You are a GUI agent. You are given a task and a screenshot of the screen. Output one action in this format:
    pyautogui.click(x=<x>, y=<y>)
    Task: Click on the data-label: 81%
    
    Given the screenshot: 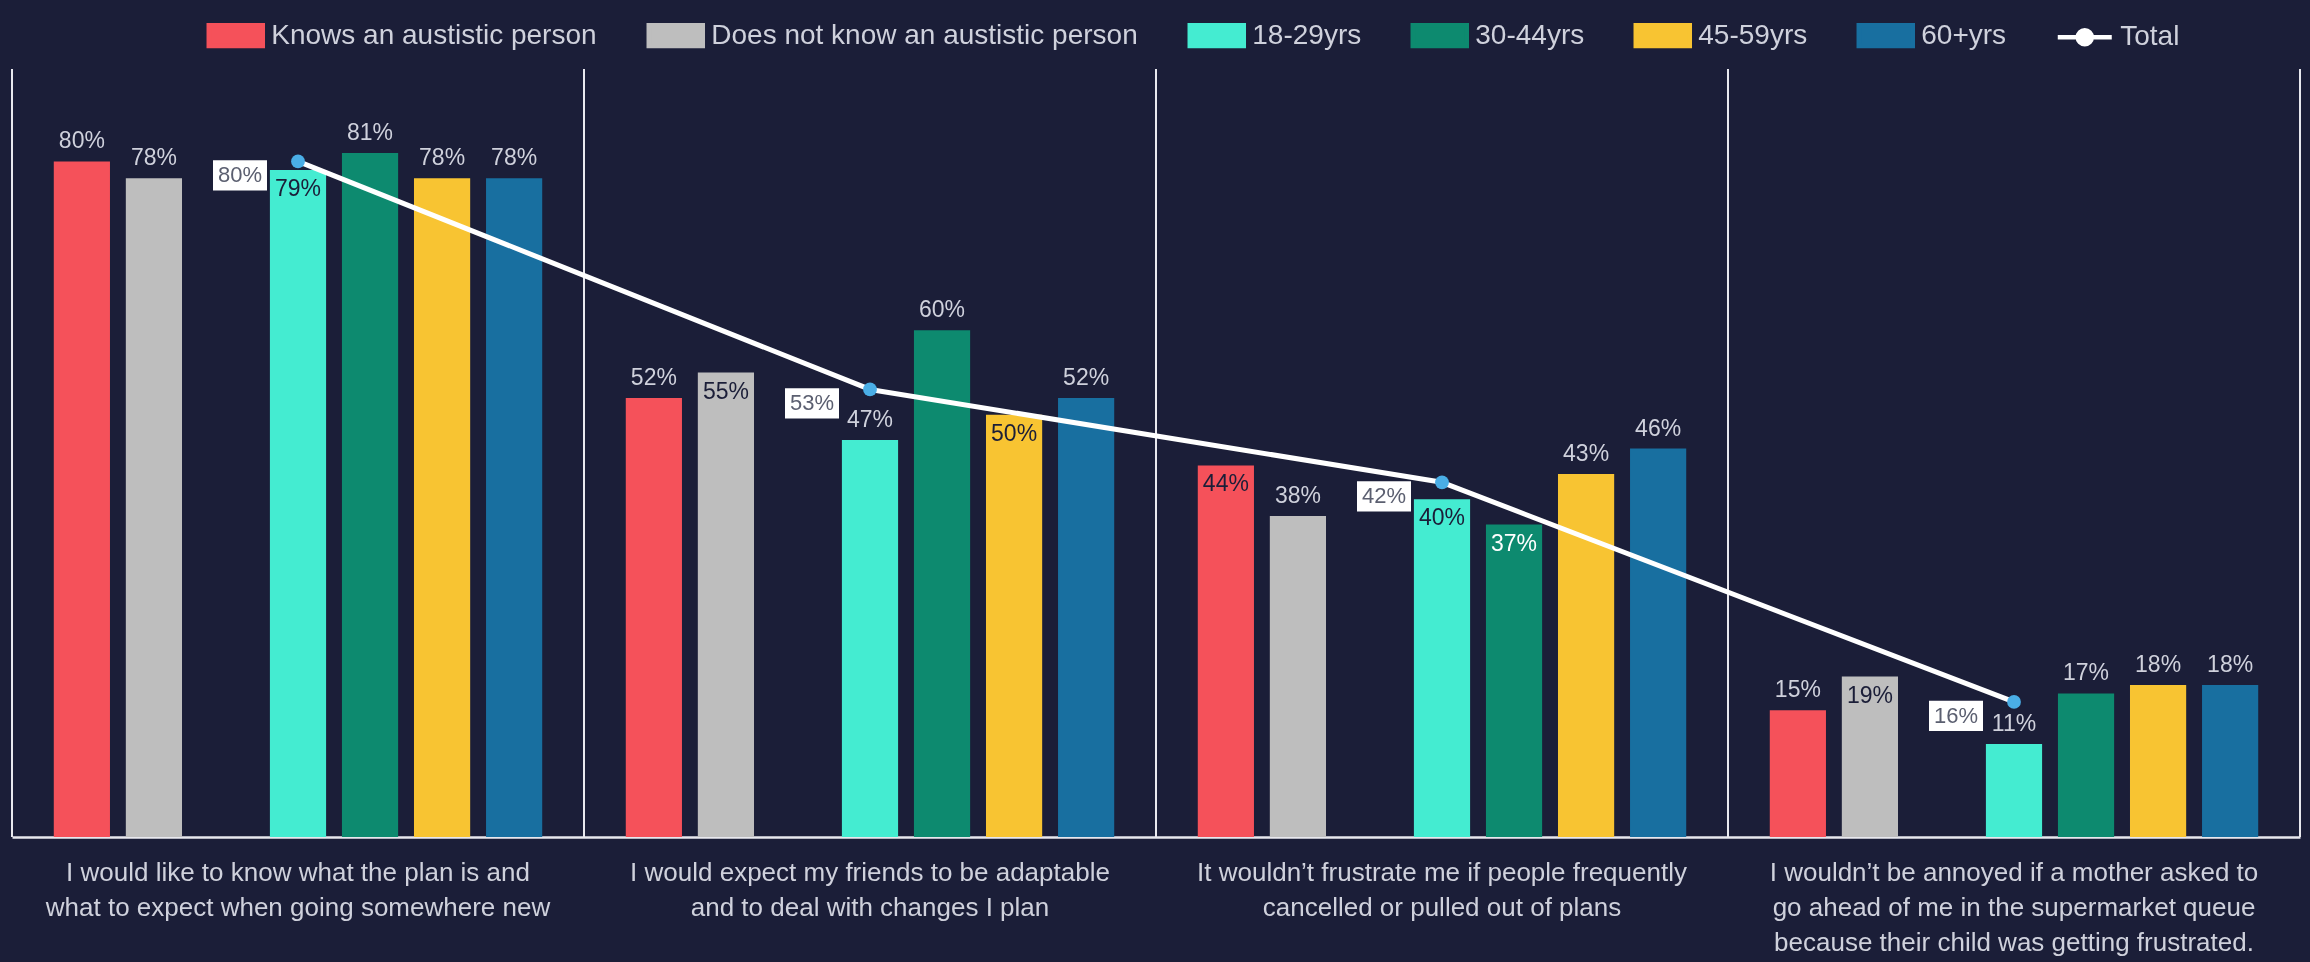 What is the action you would take?
    pyautogui.click(x=370, y=132)
    